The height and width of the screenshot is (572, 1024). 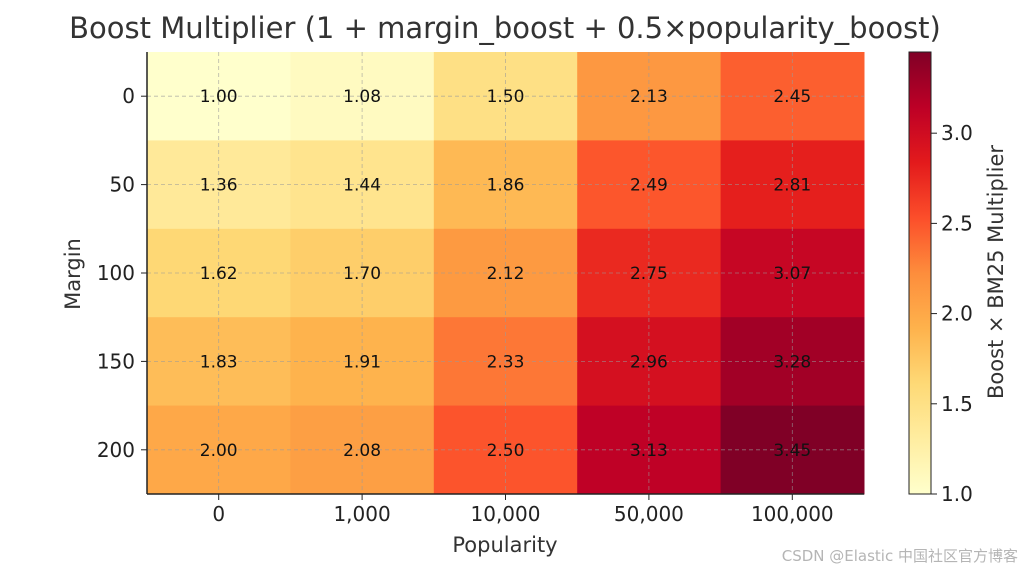 What do you see at coordinates (219, 186) in the screenshot?
I see `cell-value-label: 1.36` at bounding box center [219, 186].